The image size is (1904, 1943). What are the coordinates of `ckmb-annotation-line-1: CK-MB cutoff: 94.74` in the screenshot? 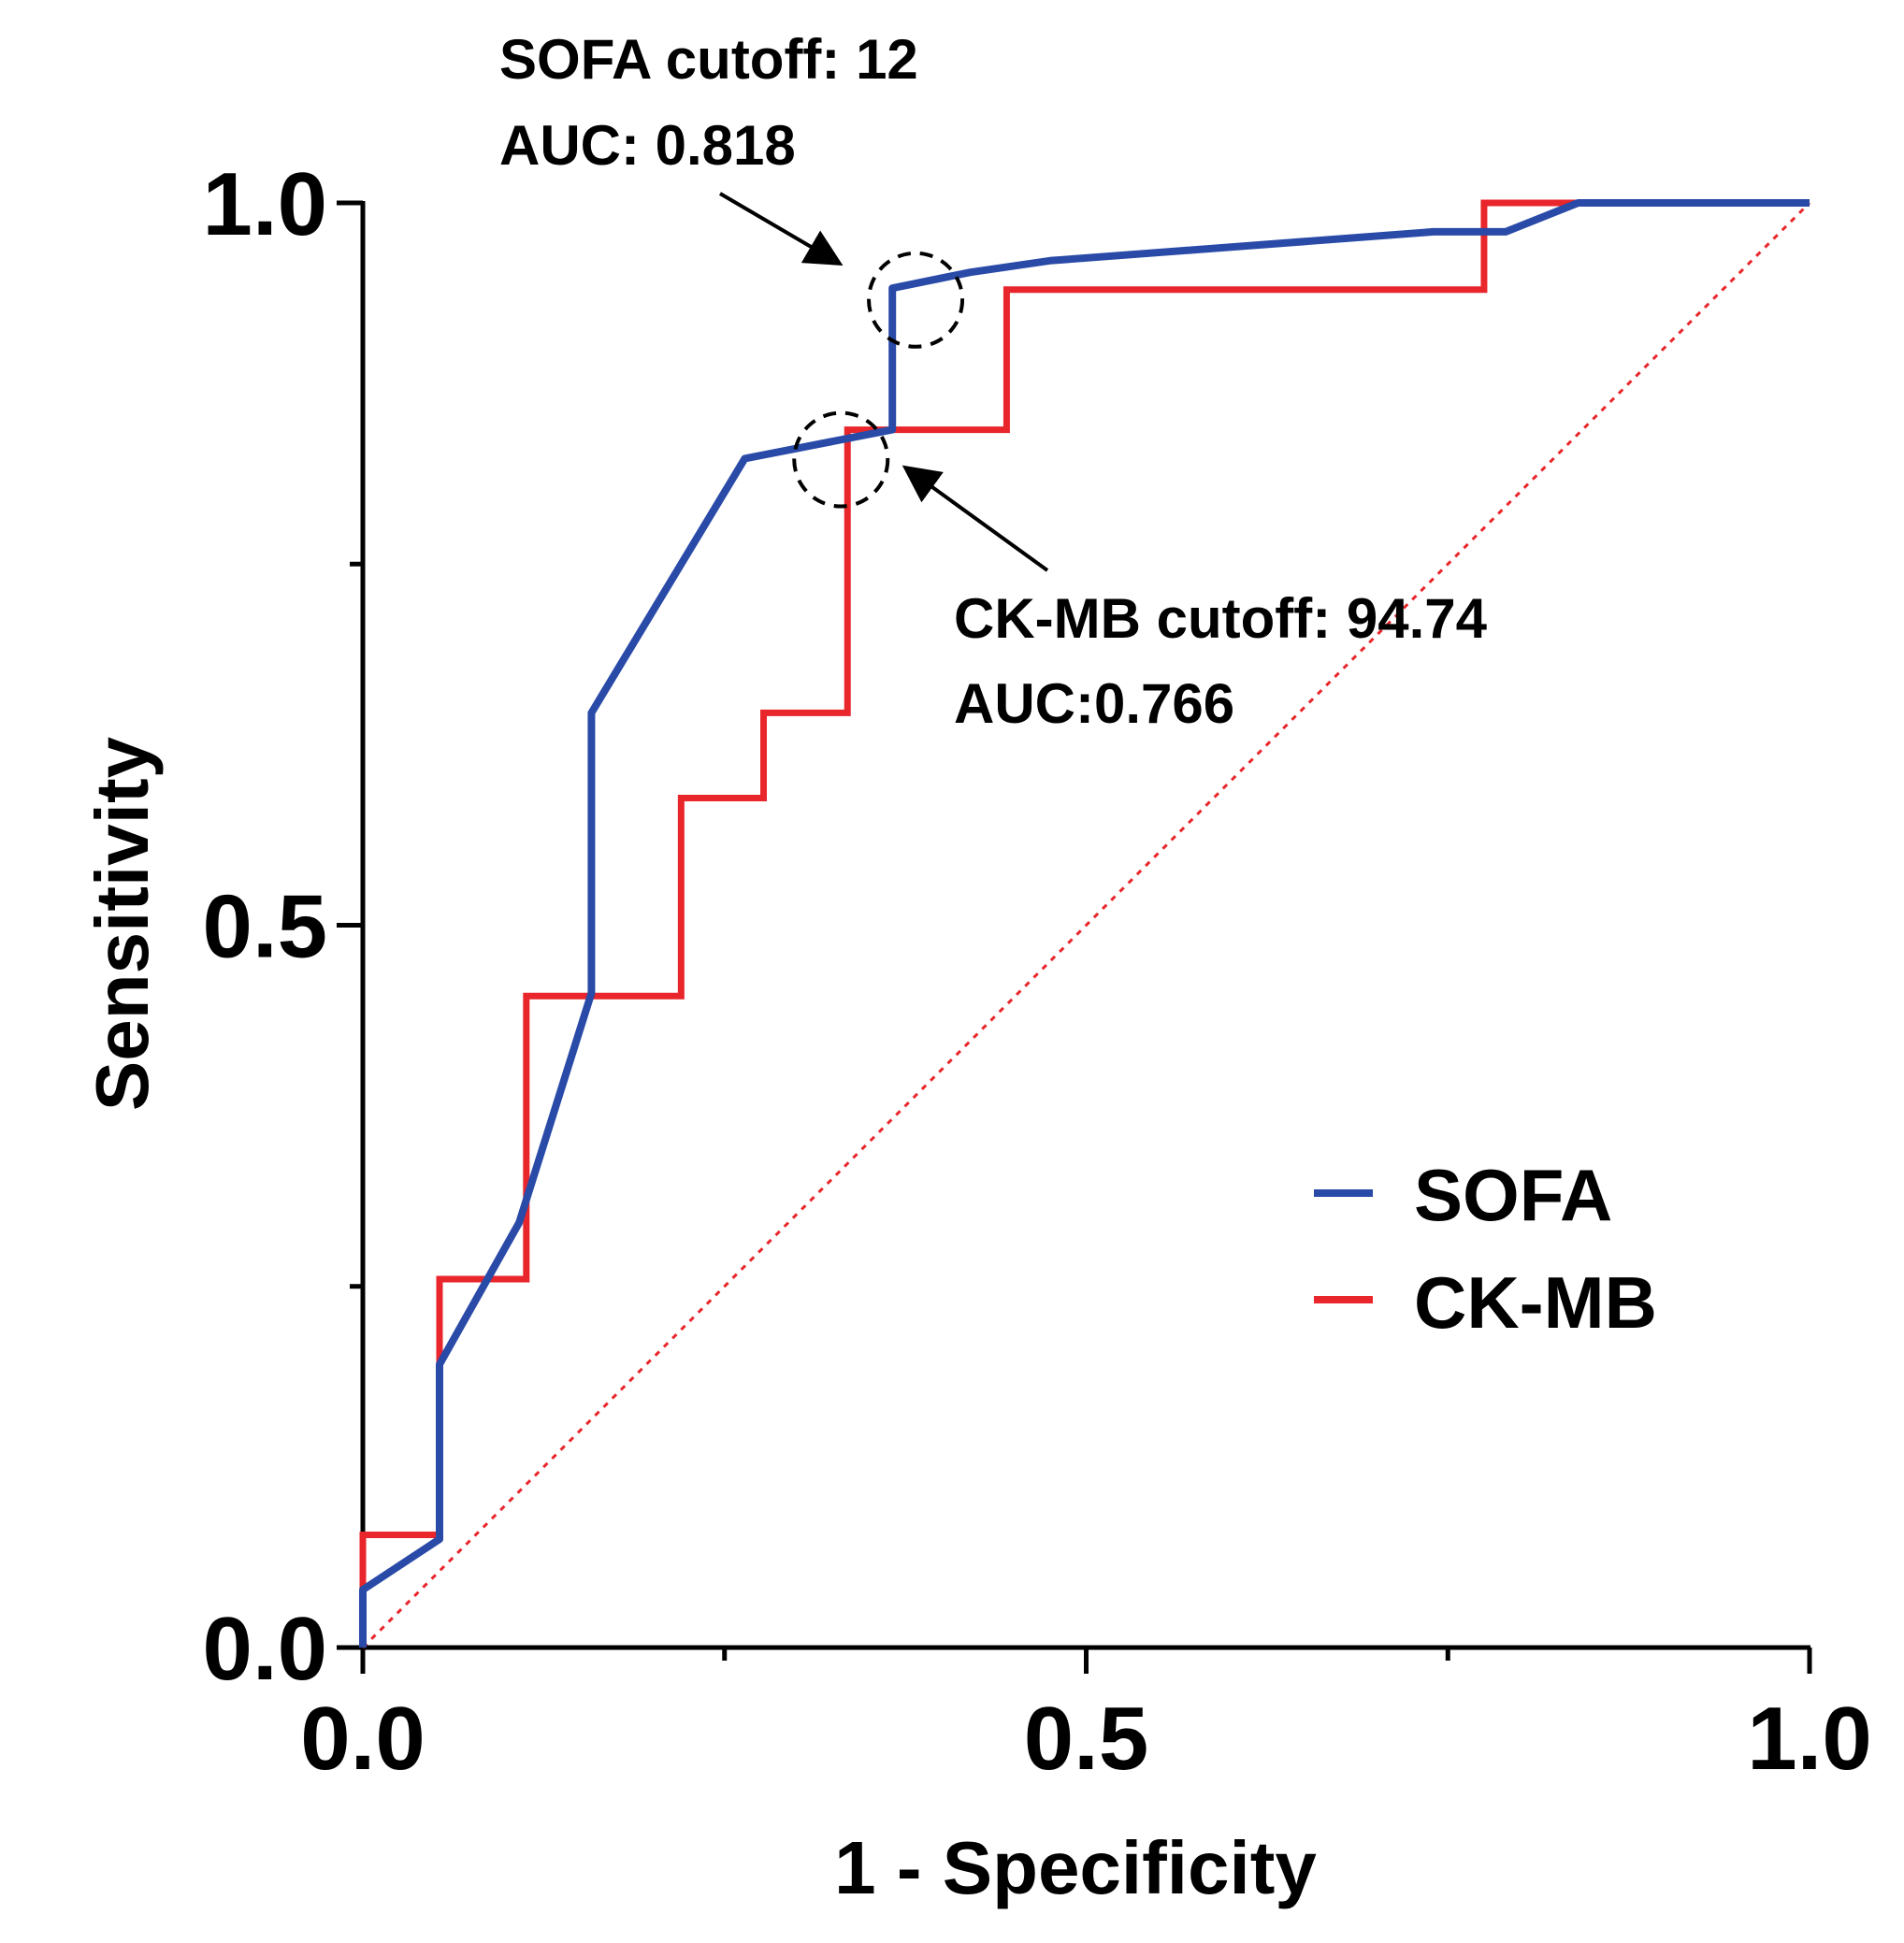 It's located at (1221, 618).